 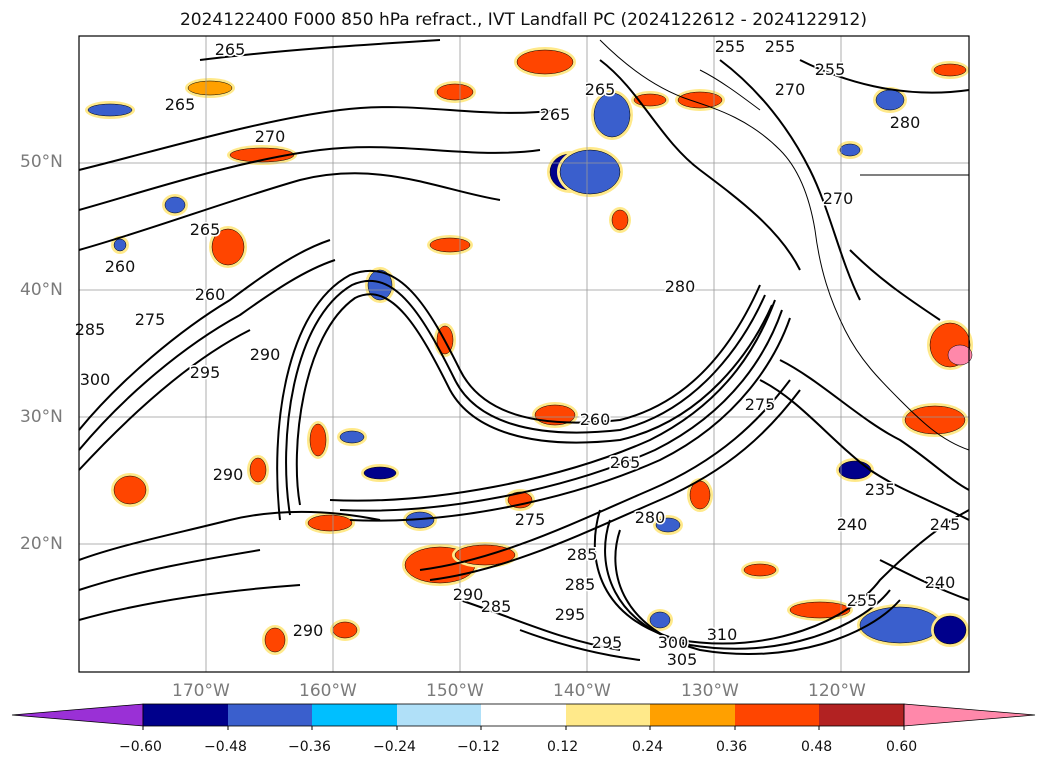 What do you see at coordinates (710, 691) in the screenshot?
I see `lon-label-130w: 130°W` at bounding box center [710, 691].